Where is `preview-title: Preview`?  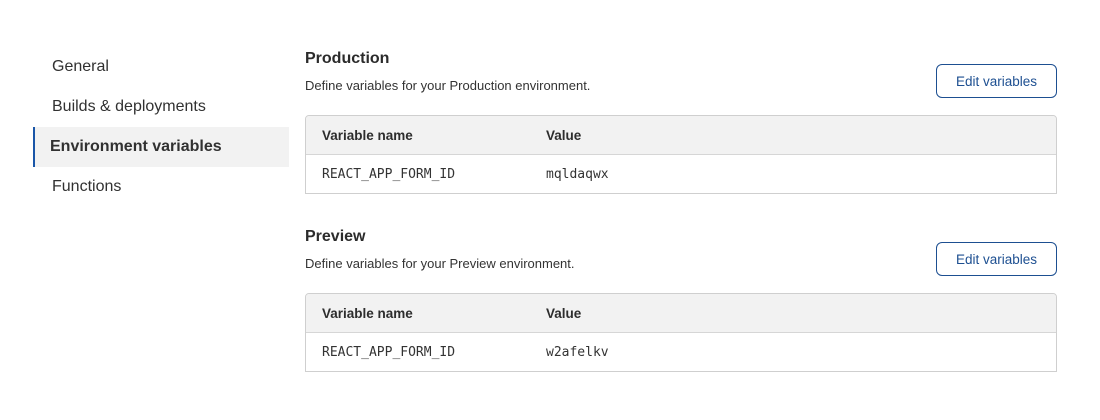
preview-title: Preview is located at coordinates (335, 236).